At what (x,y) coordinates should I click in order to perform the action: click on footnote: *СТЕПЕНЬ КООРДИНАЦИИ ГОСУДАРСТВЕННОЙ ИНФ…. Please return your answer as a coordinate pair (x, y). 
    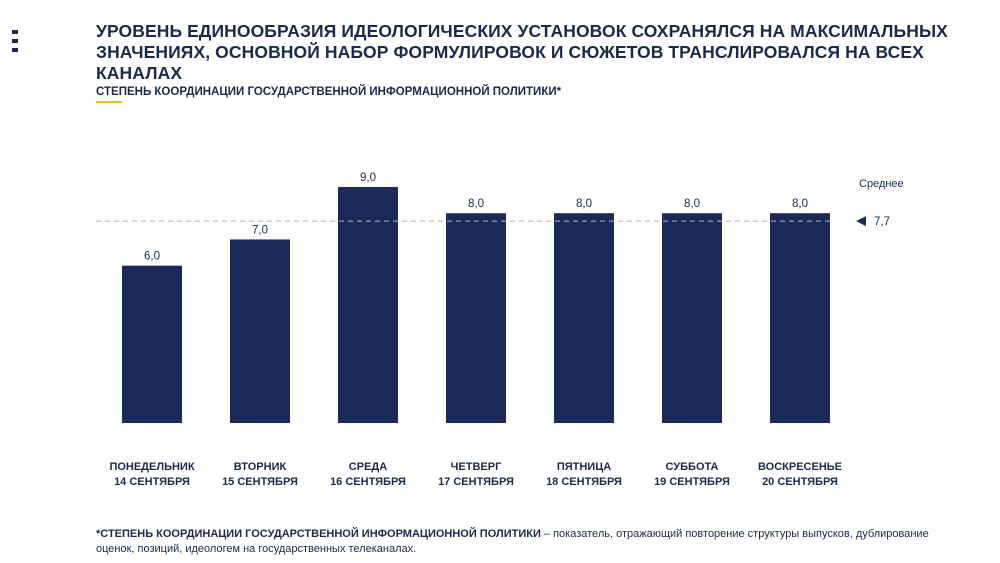
    Looking at the image, I should click on (526, 542).